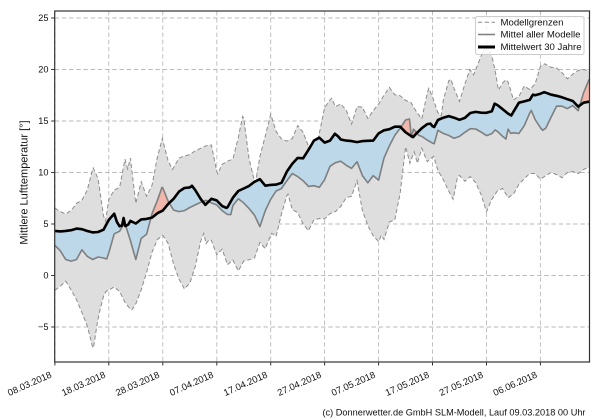 This screenshot has width=600, height=420. What do you see at coordinates (532, 22) in the screenshot?
I see `svg-text: Modellgrenzen` at bounding box center [532, 22].